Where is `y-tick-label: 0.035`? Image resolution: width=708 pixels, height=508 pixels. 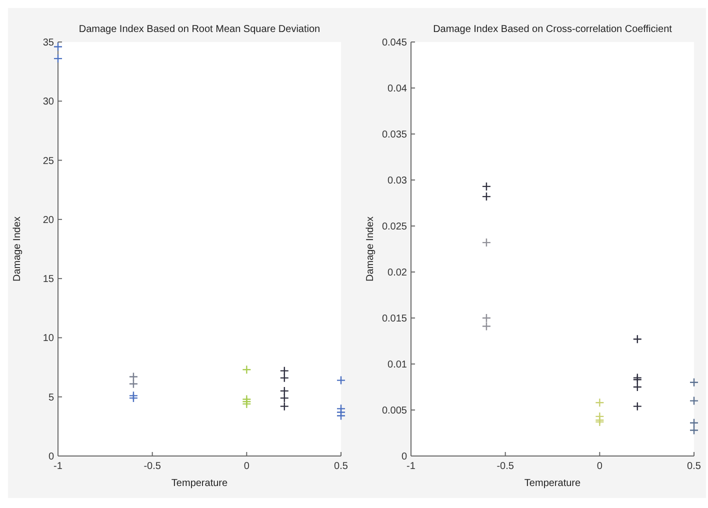
y-tick-label: 0.035 is located at coordinates (395, 135).